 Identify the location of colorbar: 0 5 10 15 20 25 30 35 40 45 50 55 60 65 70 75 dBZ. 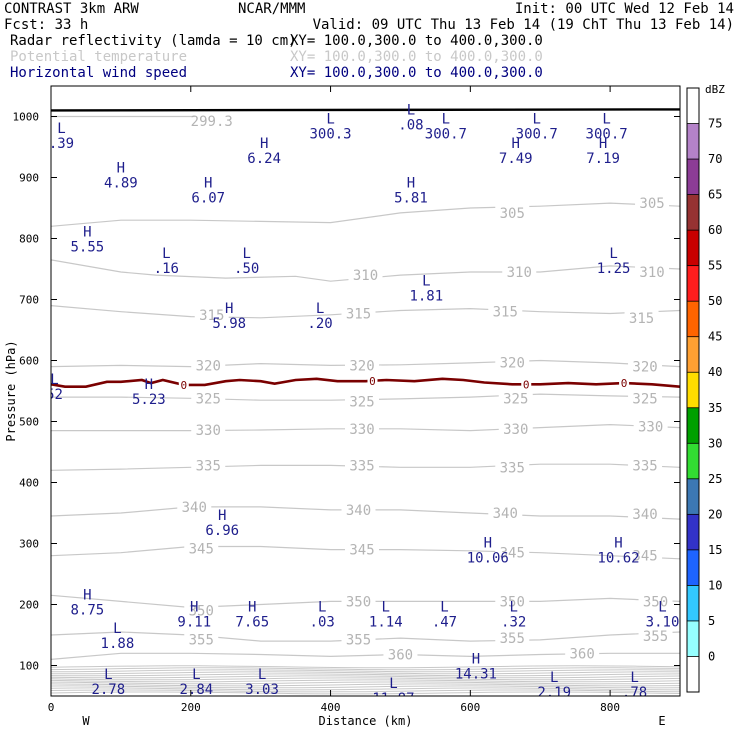
(705, 388).